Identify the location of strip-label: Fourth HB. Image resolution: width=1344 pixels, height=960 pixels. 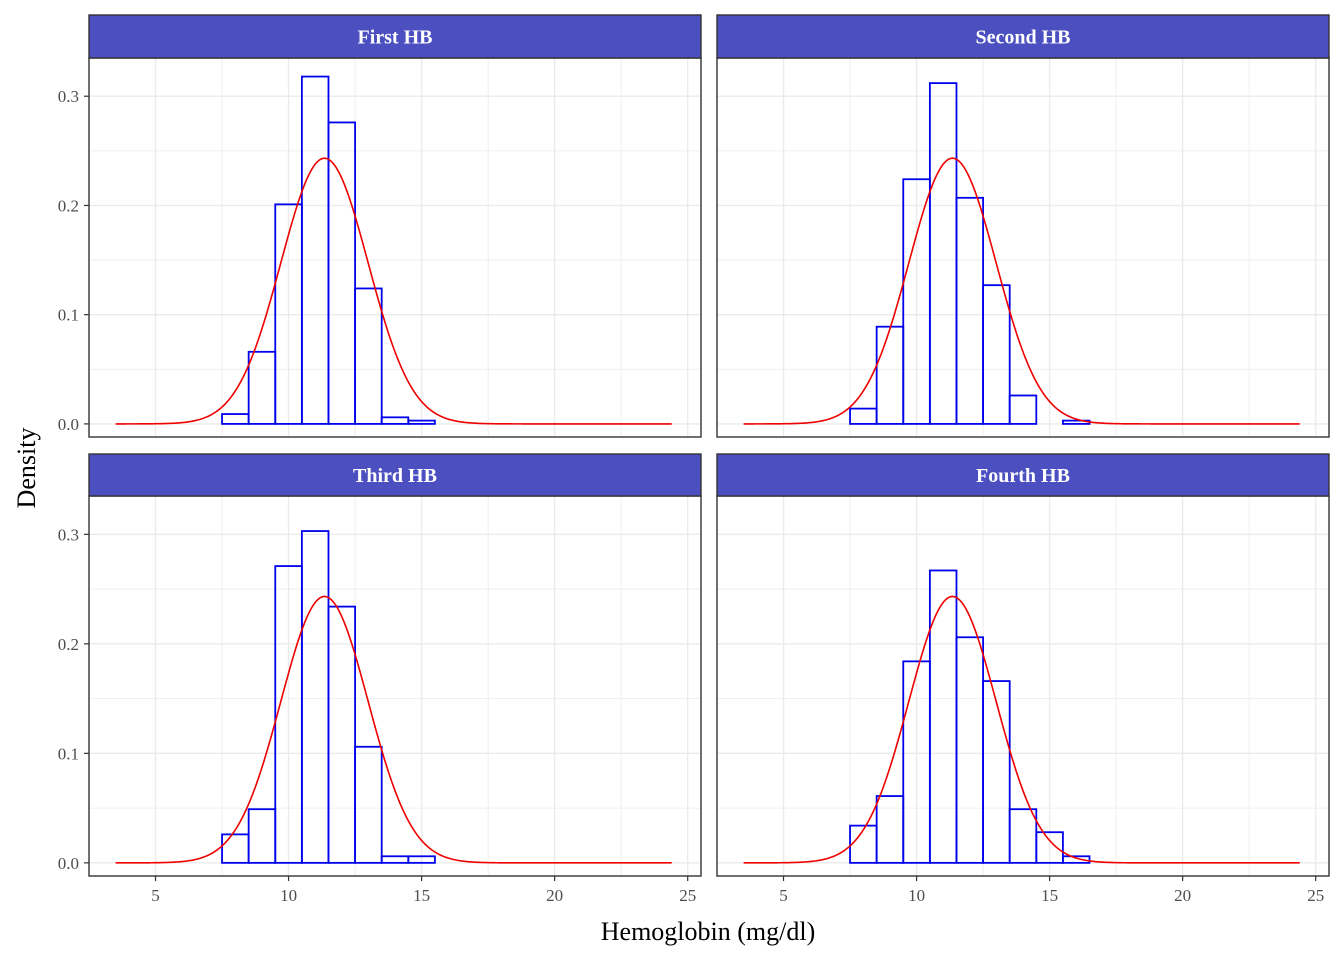
(1023, 476).